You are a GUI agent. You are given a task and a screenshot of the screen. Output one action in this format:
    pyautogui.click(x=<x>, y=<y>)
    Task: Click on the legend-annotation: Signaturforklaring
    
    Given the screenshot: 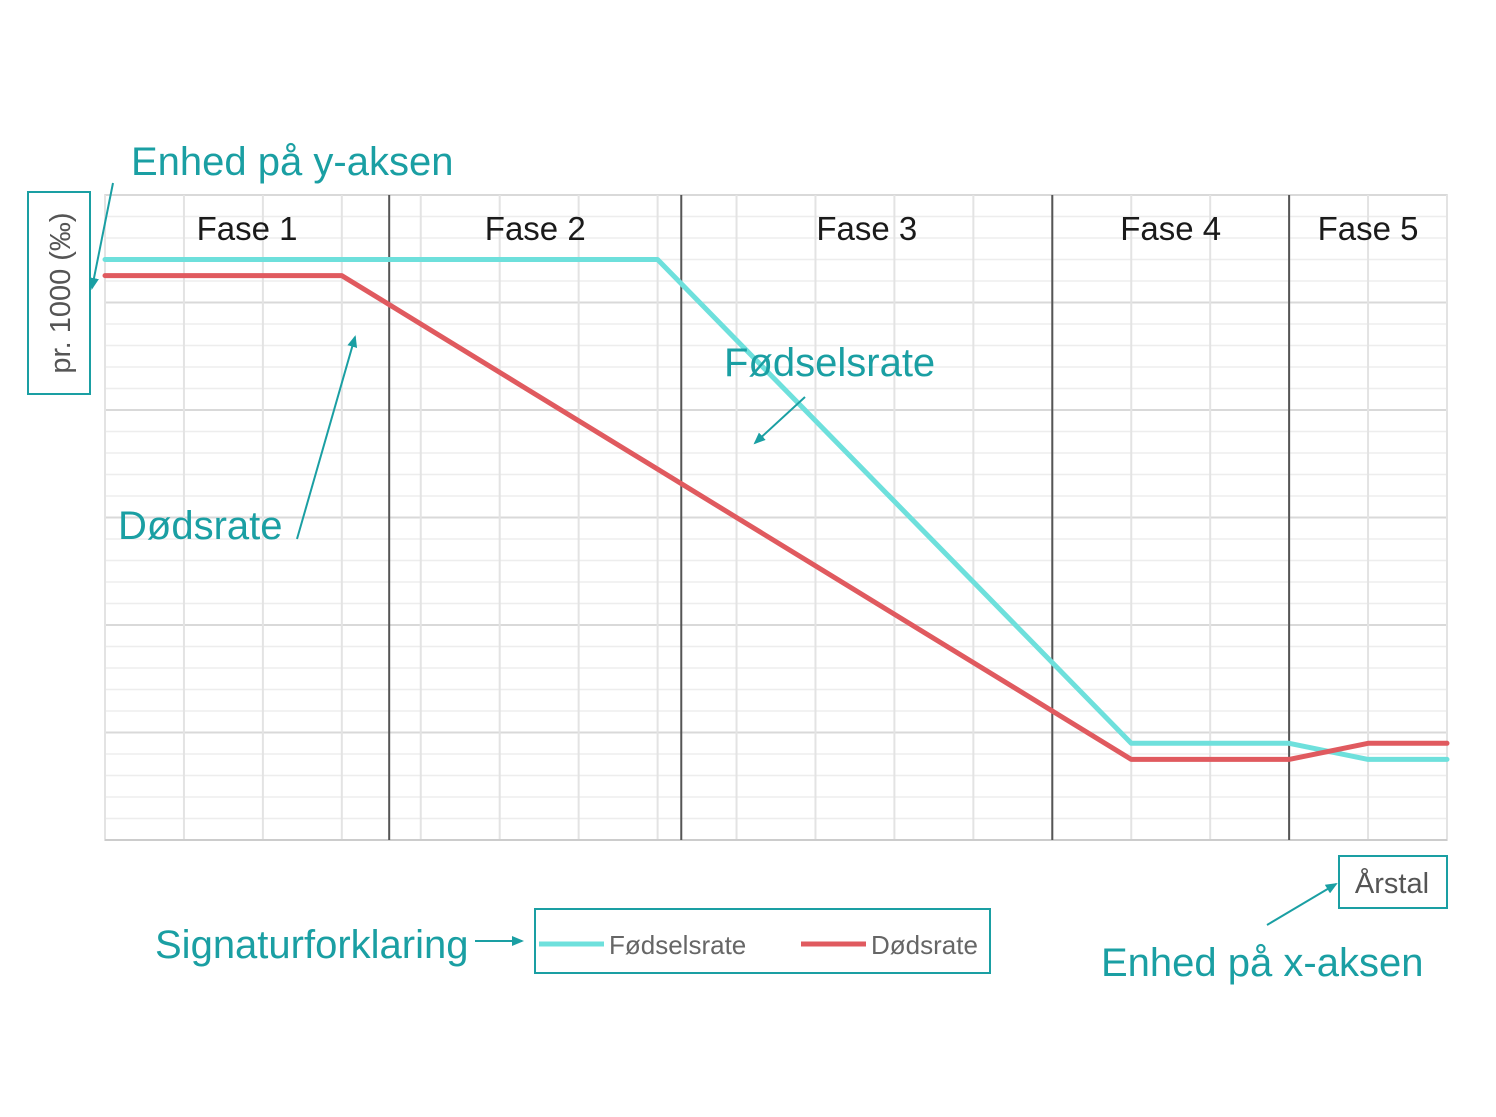 What is the action you would take?
    pyautogui.click(x=312, y=945)
    